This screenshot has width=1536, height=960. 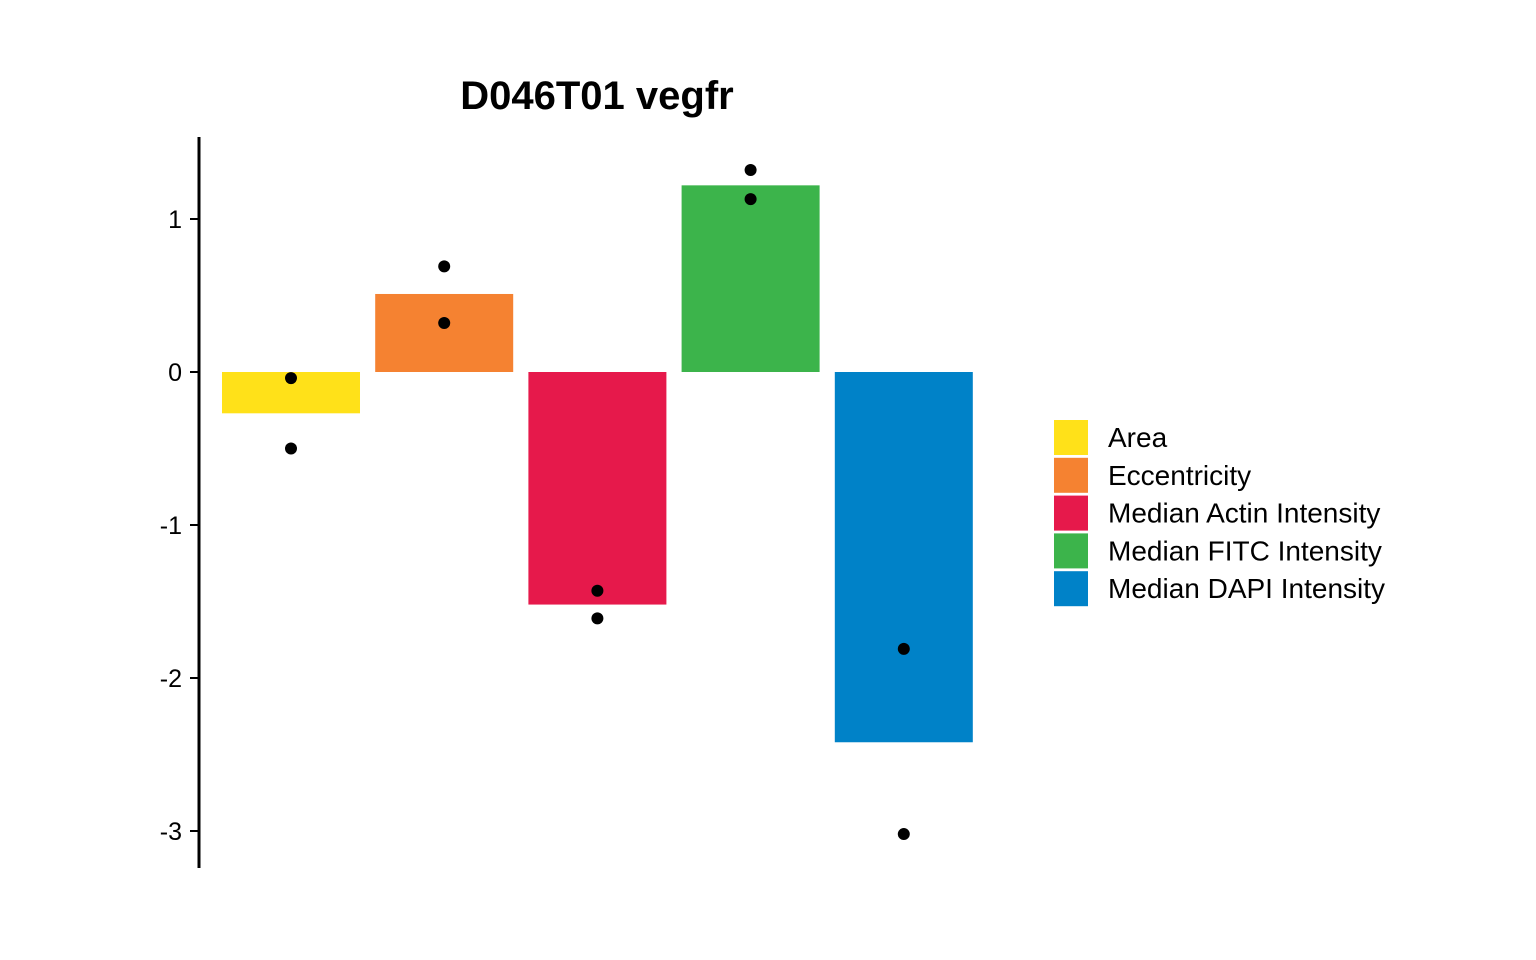 What do you see at coordinates (1179, 475) in the screenshot?
I see `legend-label-1: Eccentricity` at bounding box center [1179, 475].